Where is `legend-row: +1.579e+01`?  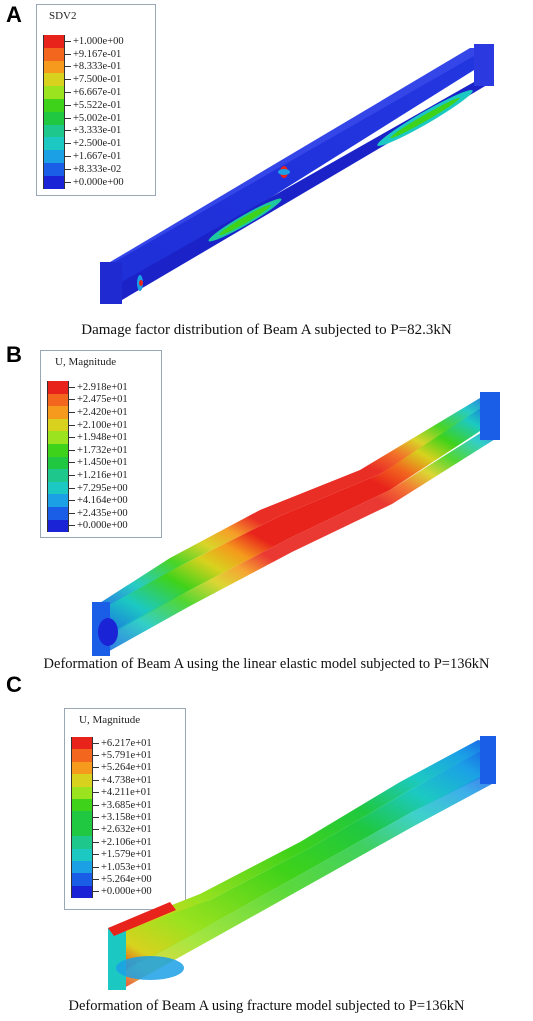 legend-row: +1.579e+01 is located at coordinates (111, 854).